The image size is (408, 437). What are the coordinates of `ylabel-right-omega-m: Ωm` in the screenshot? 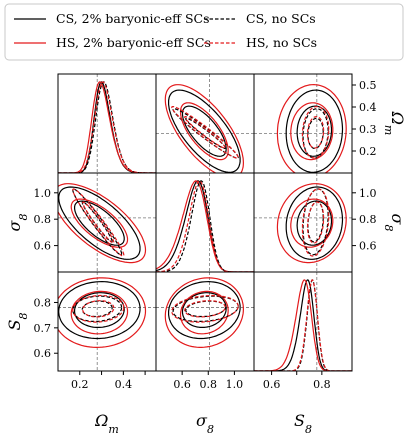 It's located at (395, 123).